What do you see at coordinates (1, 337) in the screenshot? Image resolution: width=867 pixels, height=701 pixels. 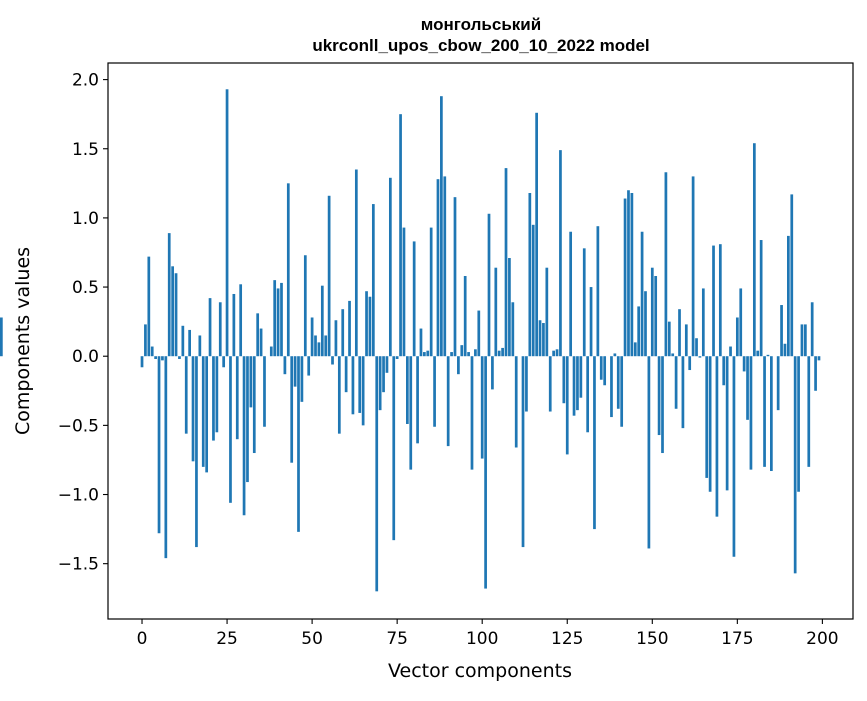 I see `bar-undefined` at bounding box center [1, 337].